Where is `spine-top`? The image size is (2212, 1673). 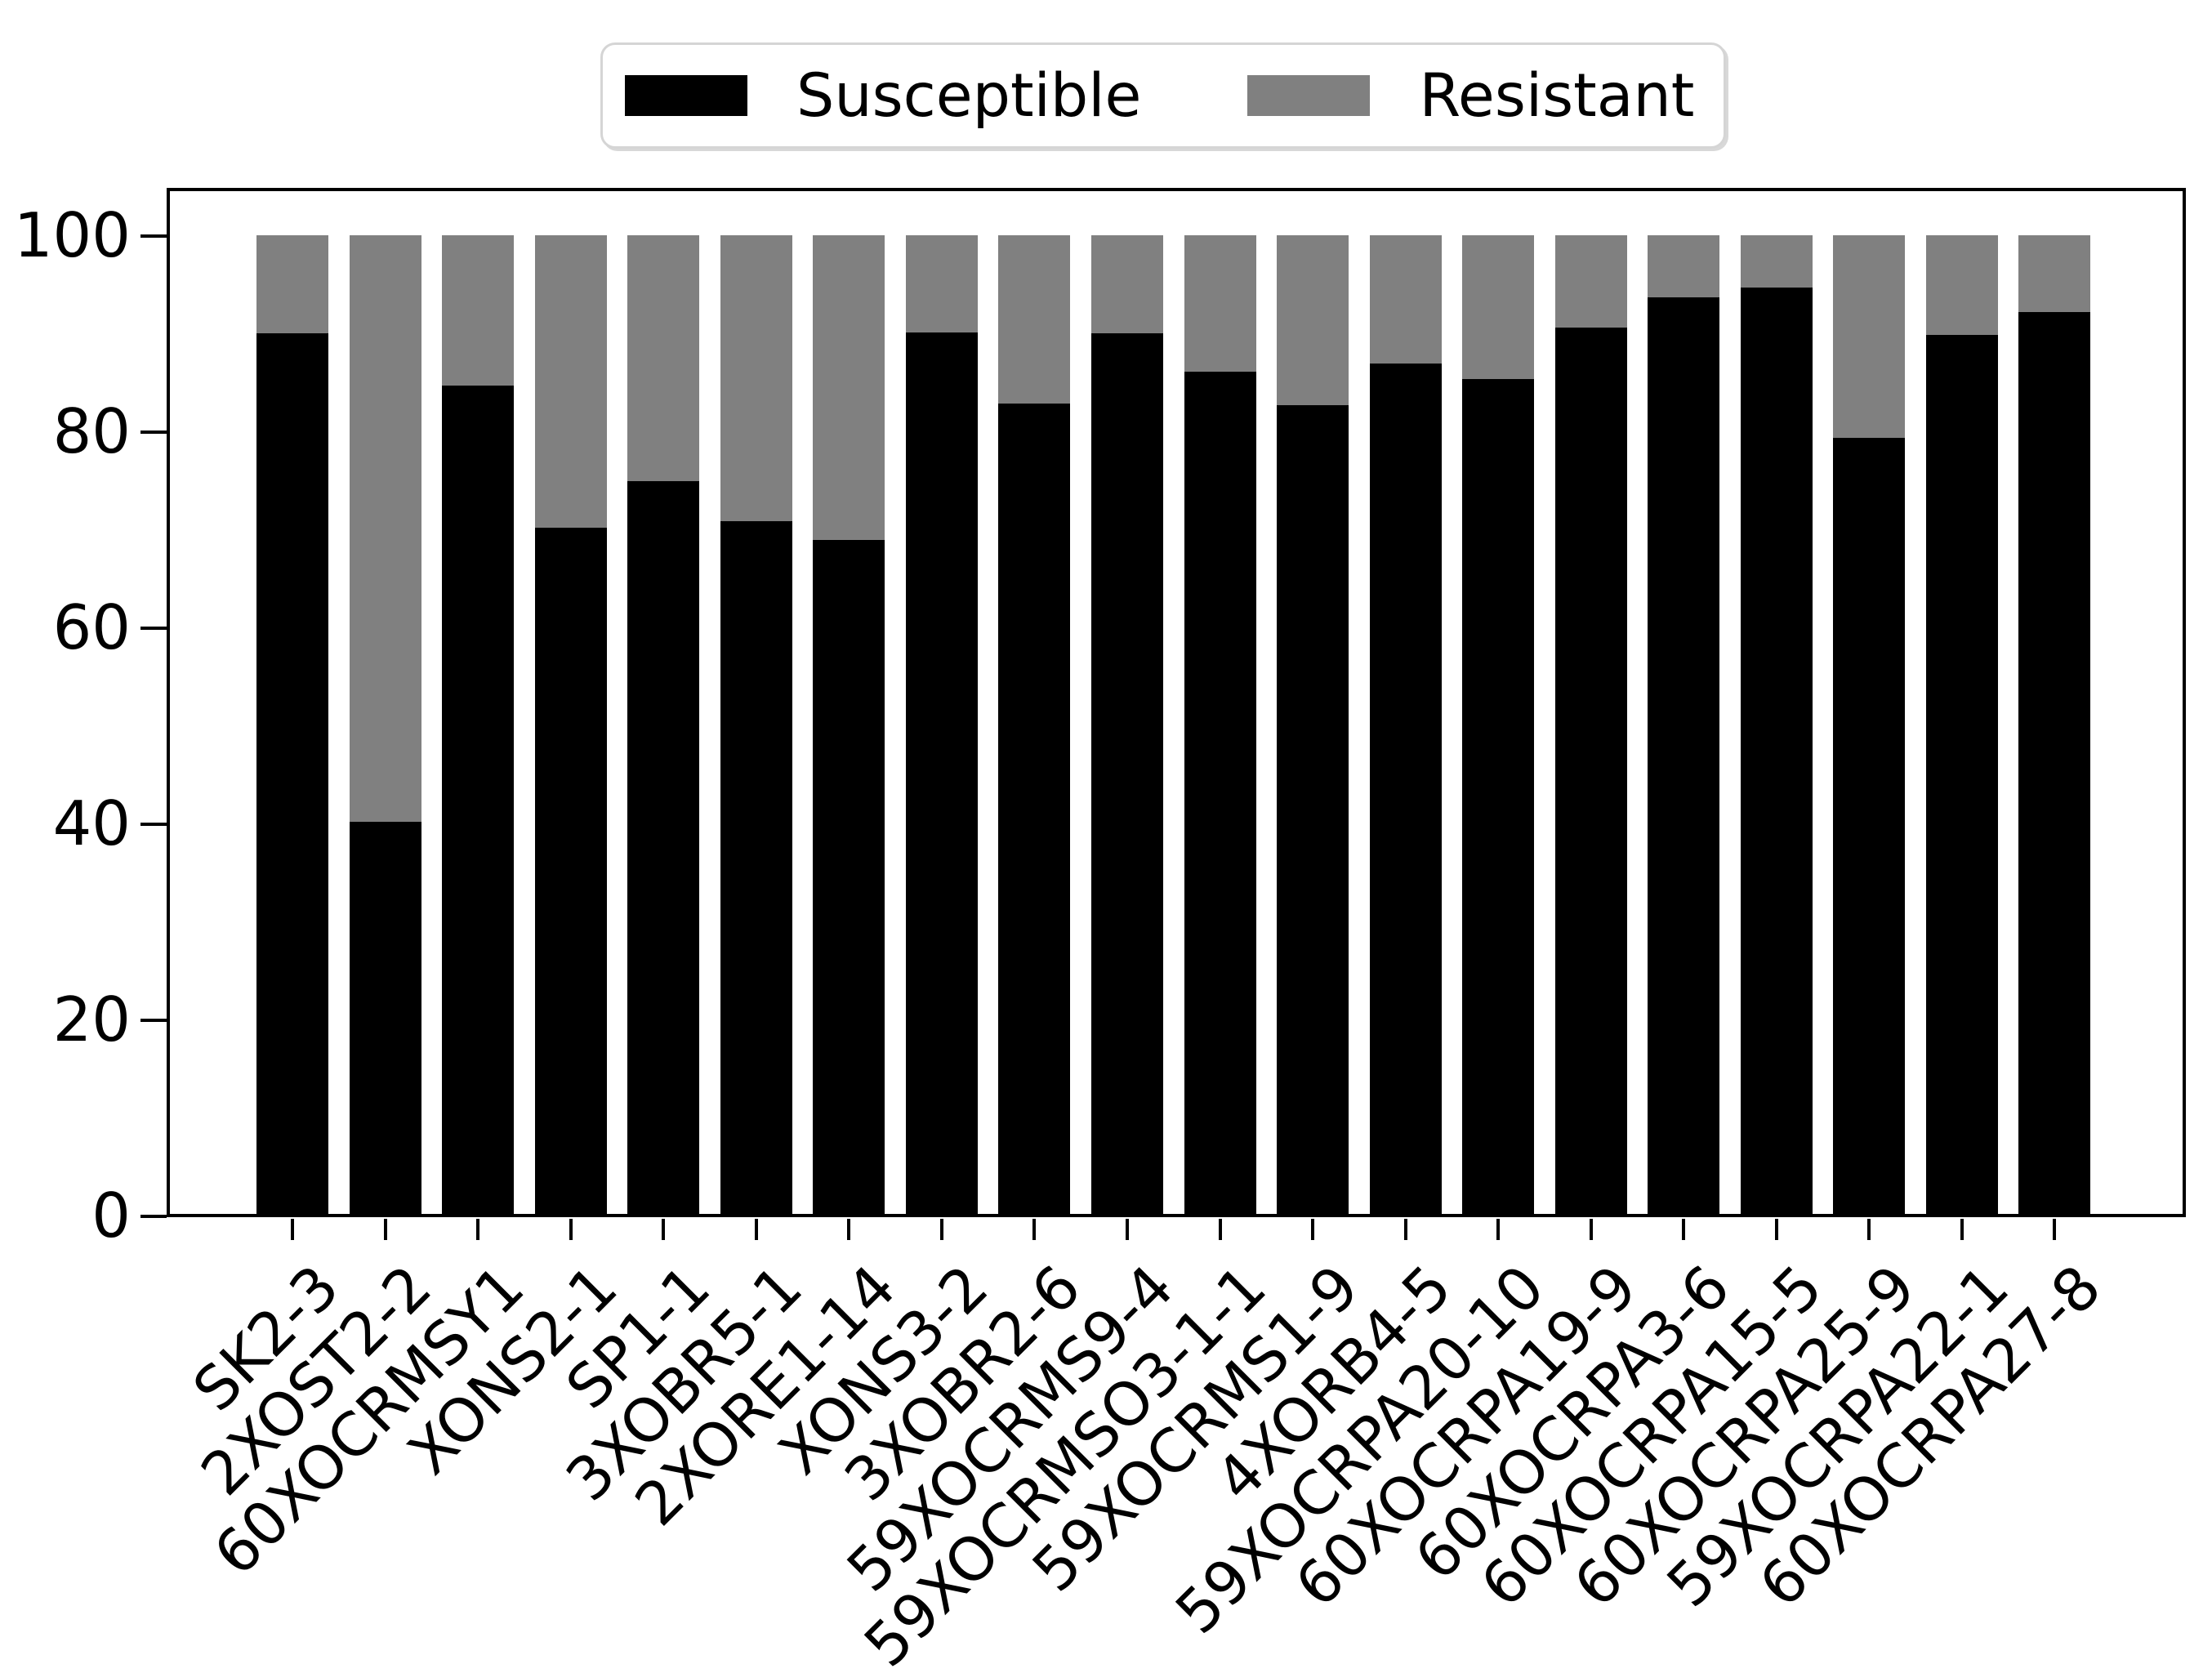 spine-top is located at coordinates (1176, 189).